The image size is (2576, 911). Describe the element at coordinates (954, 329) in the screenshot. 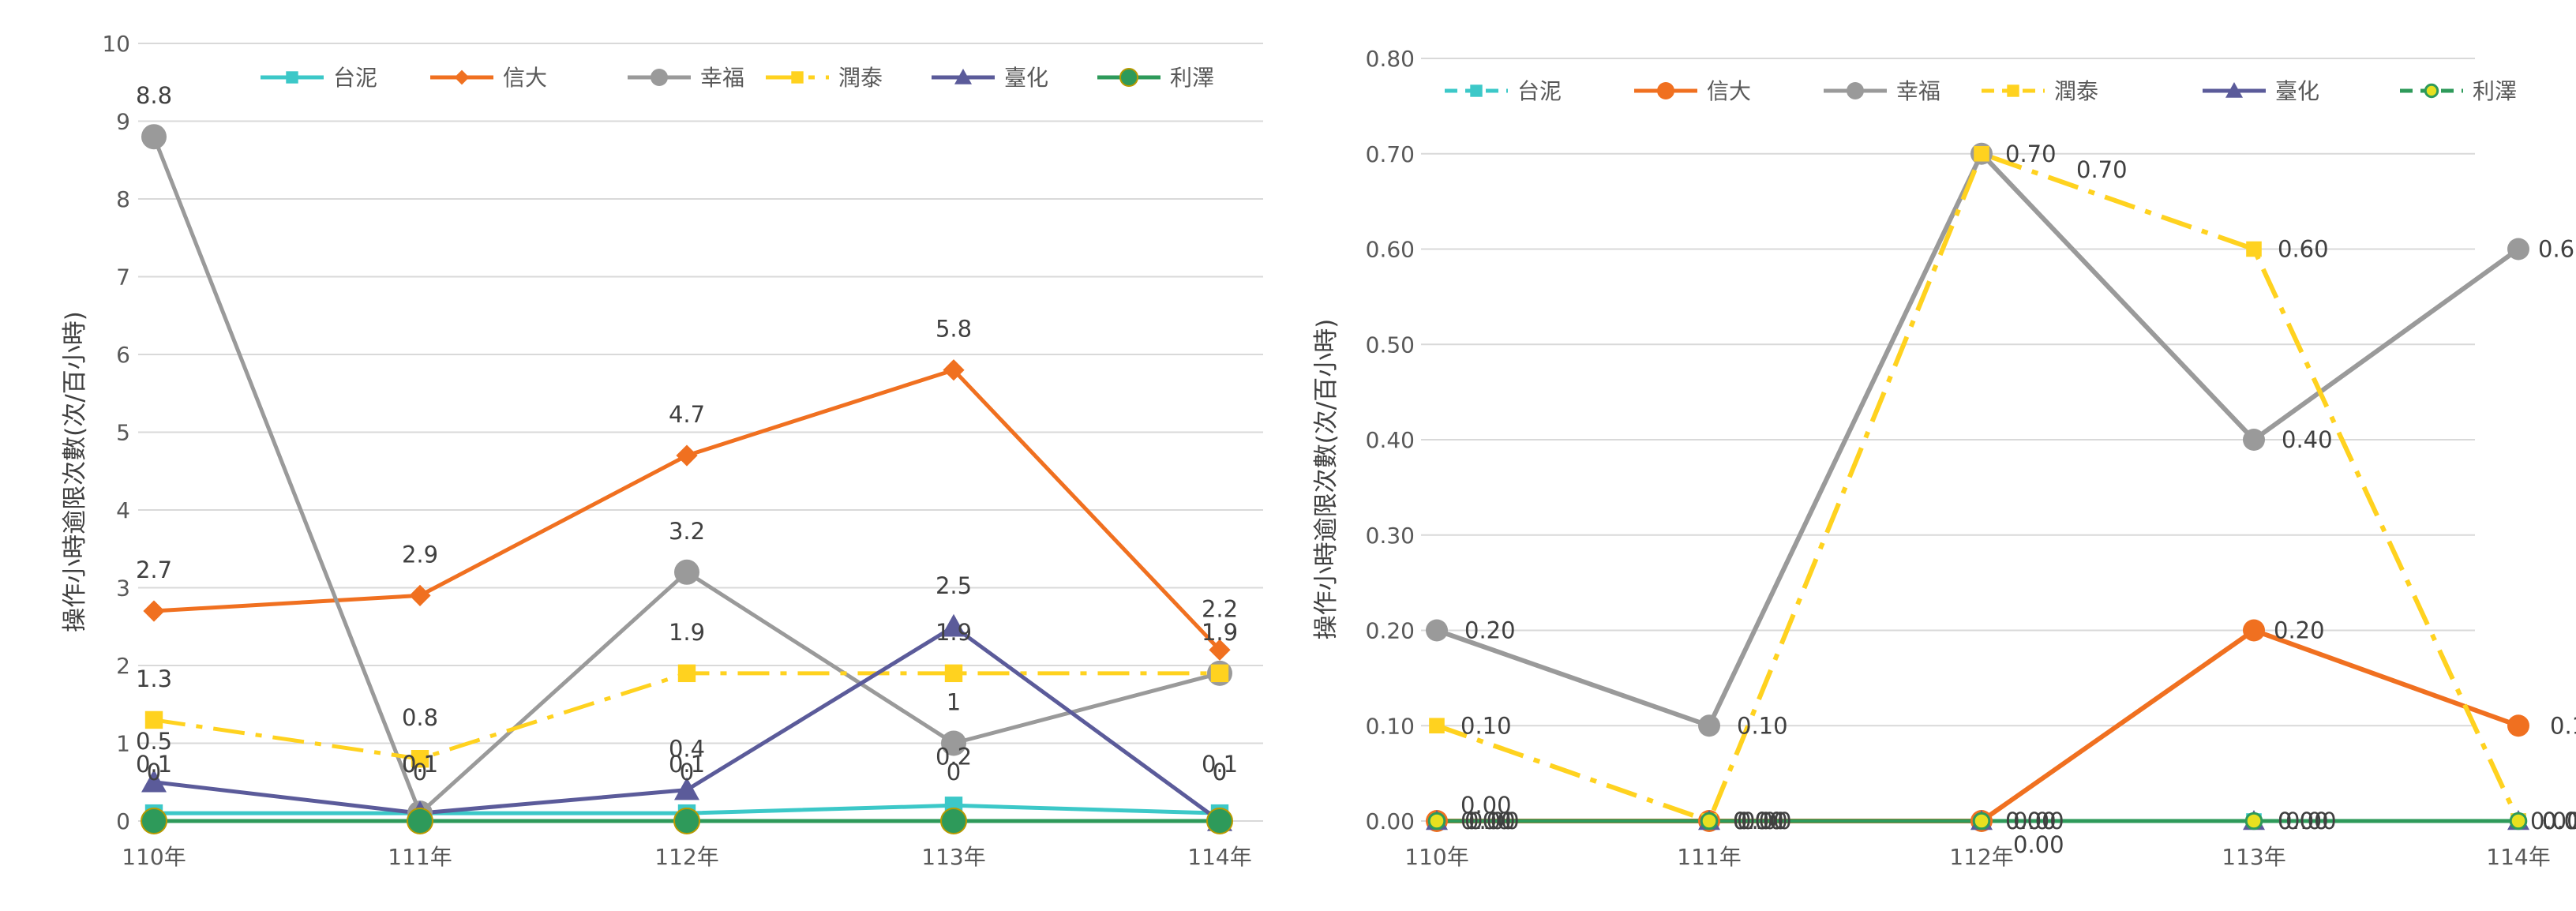

I see `data-label: 5.8` at that location.